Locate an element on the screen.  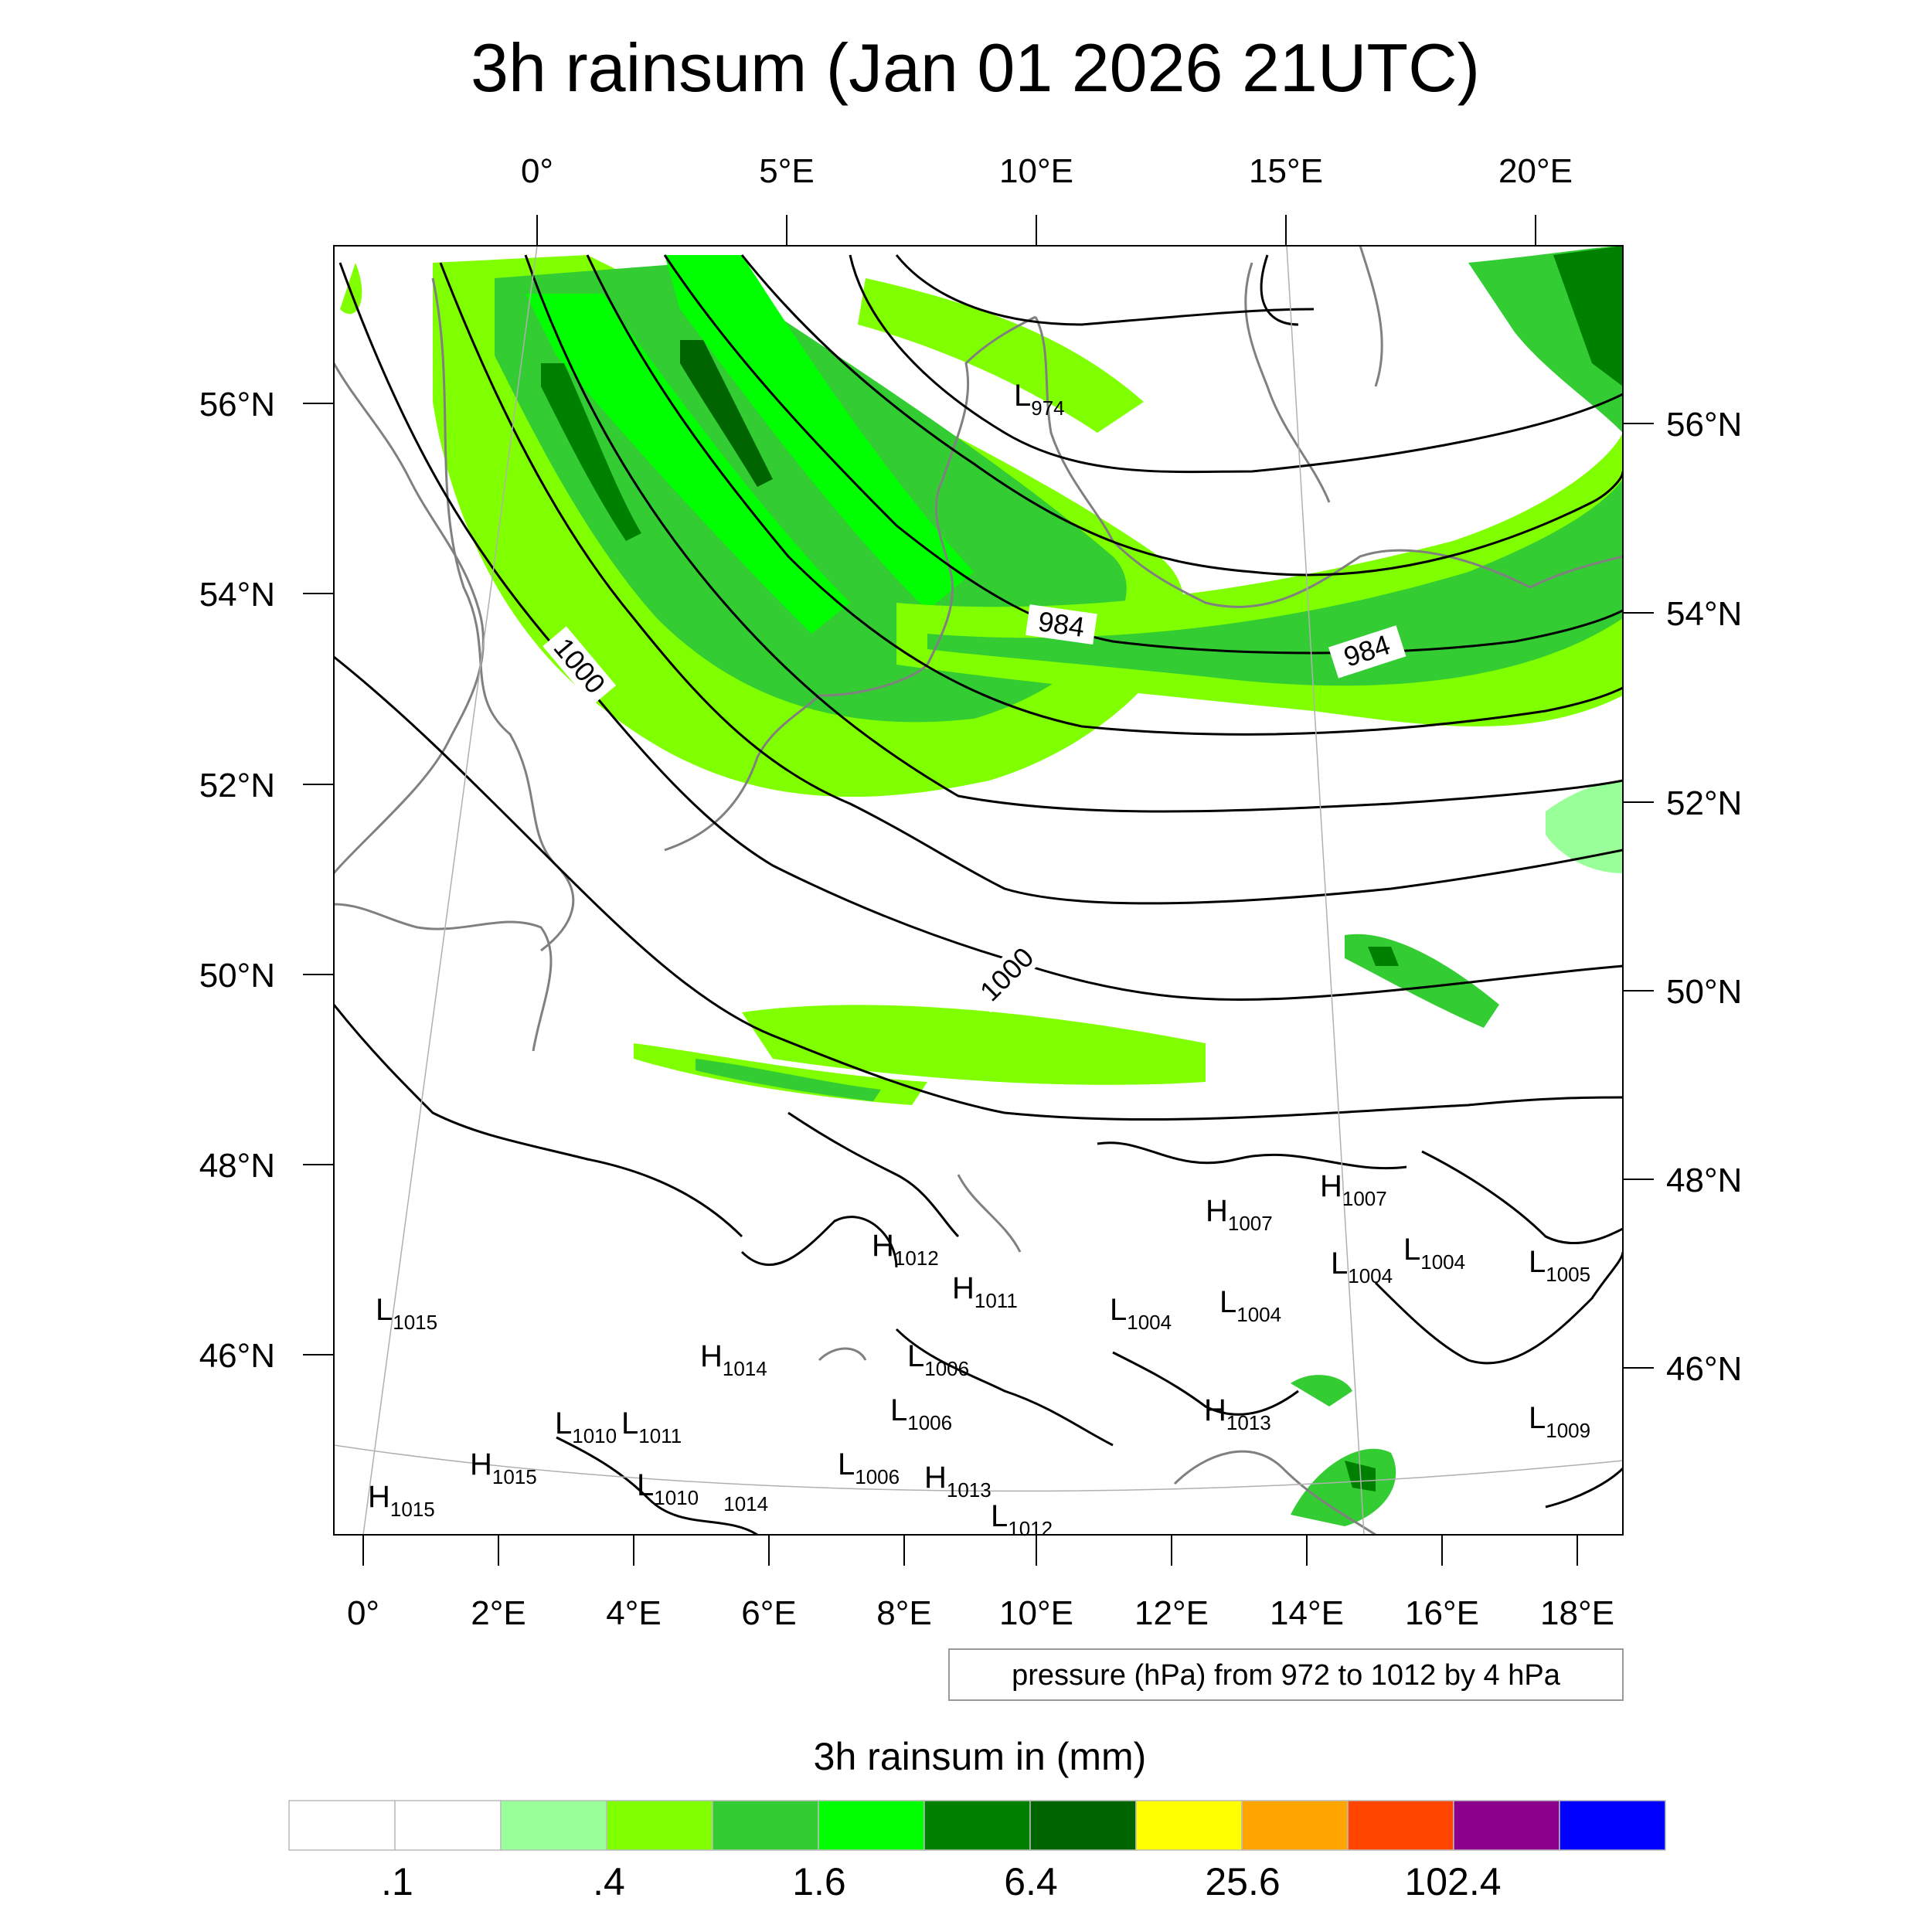
bottom-lon-label: 12°E is located at coordinates (1171, 1613).